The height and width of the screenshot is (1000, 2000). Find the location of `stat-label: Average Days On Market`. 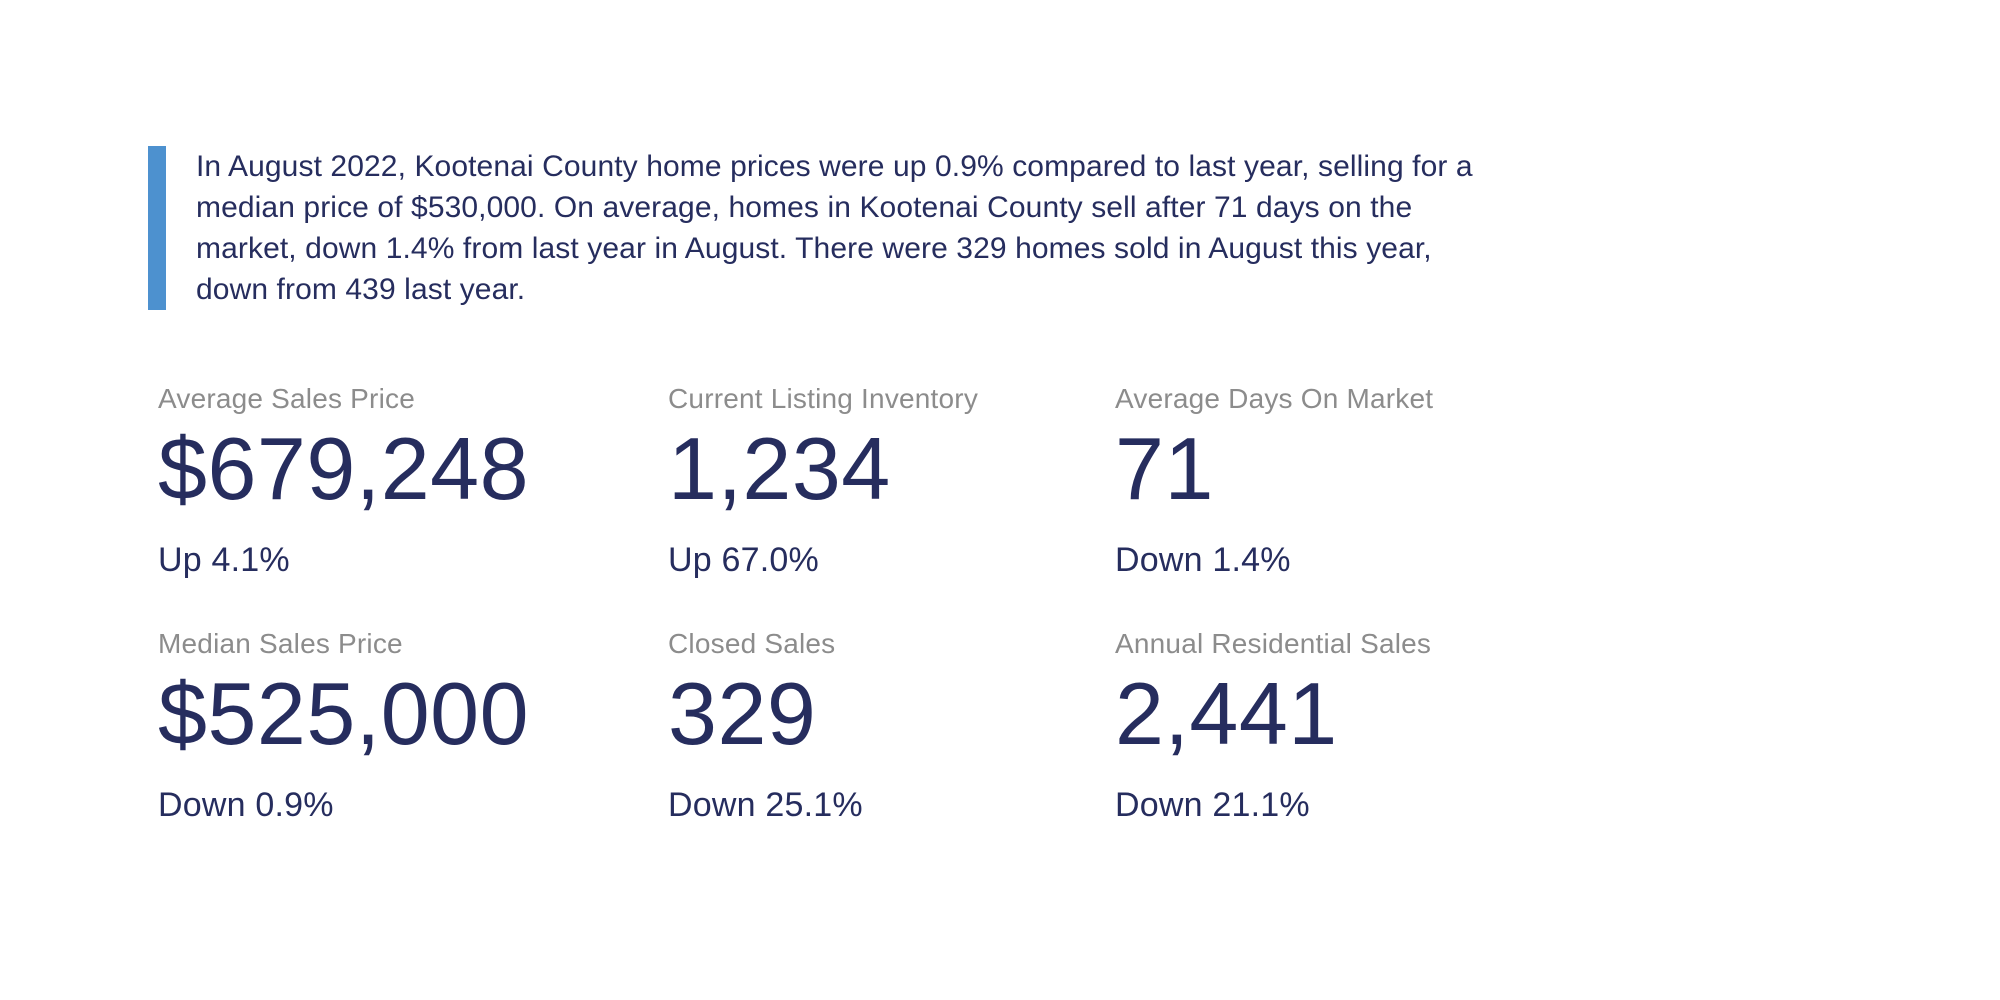

stat-label: Average Days On Market is located at coordinates (1274, 398).